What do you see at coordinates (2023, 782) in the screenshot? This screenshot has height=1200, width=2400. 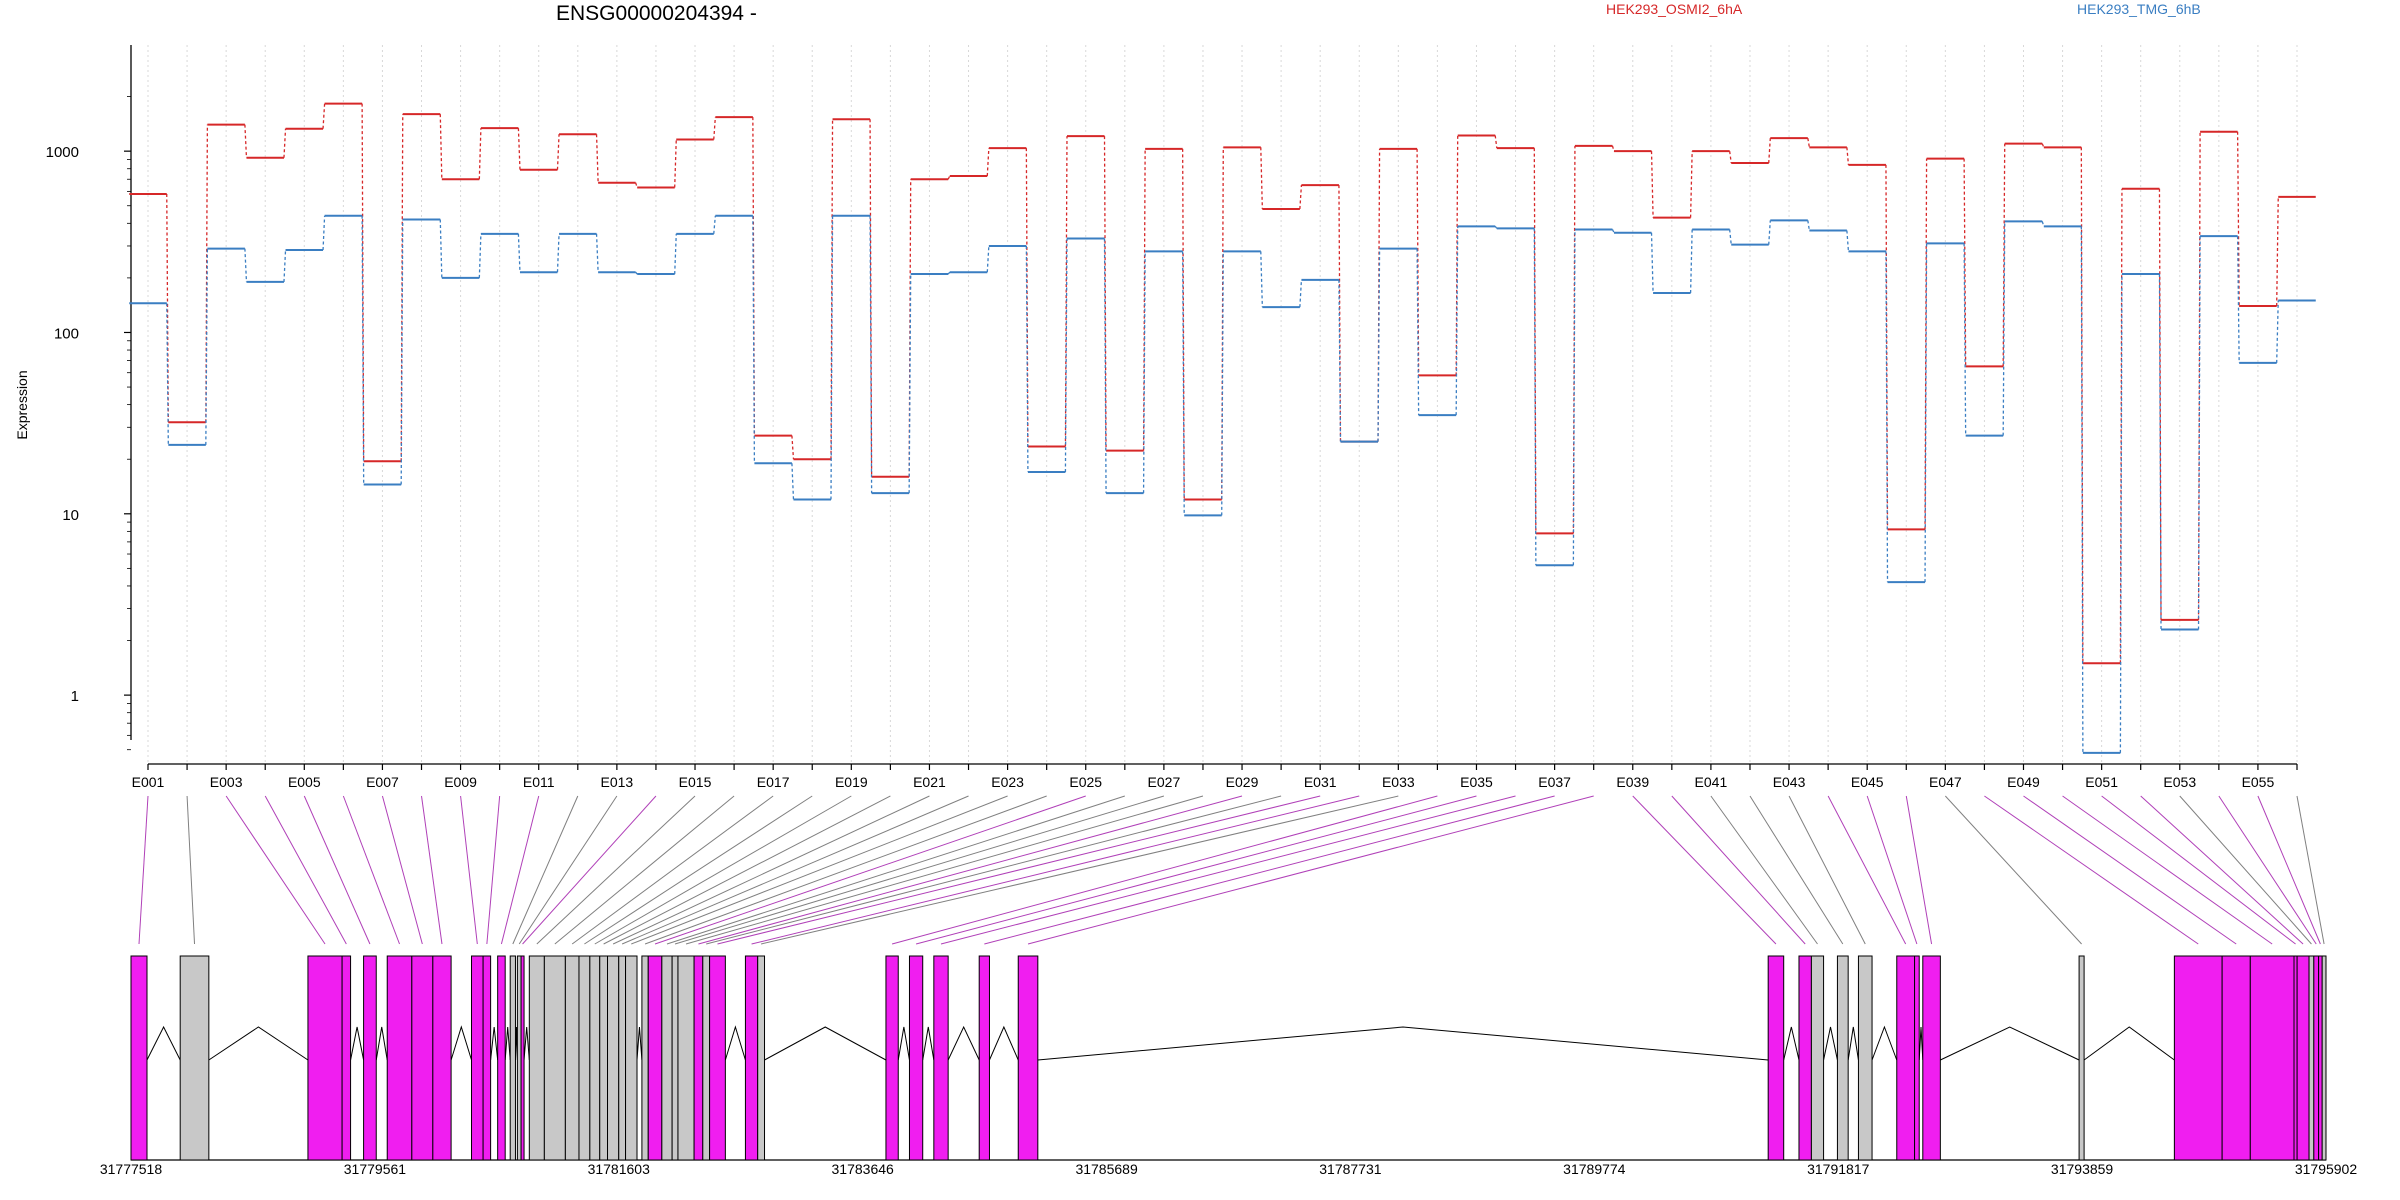 I see `x-tick-label: E049` at bounding box center [2023, 782].